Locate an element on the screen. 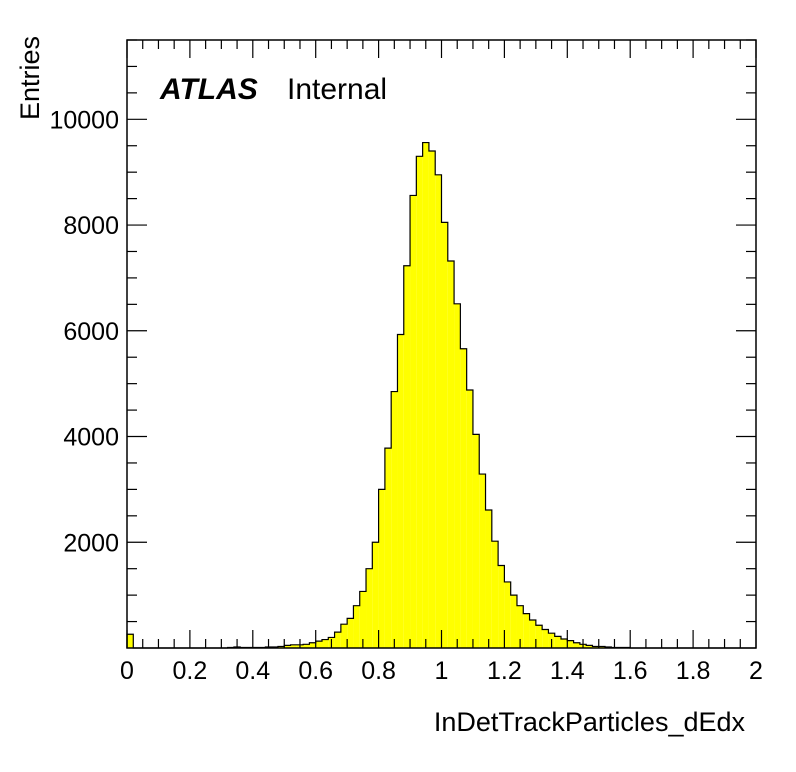 This screenshot has height=772, width=796. y-axis-title: Entries is located at coordinates (30, 78).